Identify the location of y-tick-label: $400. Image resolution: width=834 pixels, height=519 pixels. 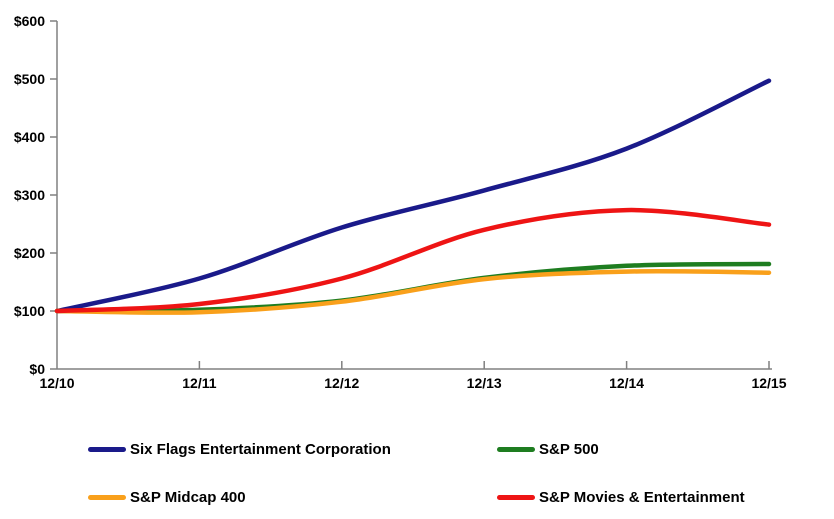
(29, 137).